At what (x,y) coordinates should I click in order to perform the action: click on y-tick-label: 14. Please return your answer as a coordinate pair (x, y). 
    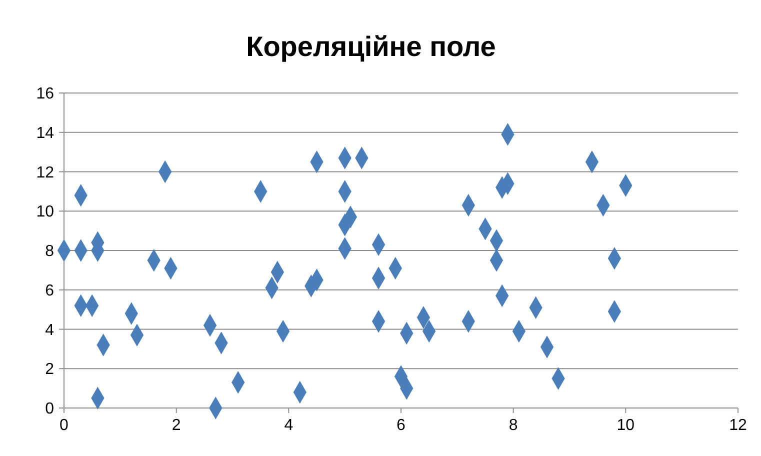
    Looking at the image, I should click on (45, 133).